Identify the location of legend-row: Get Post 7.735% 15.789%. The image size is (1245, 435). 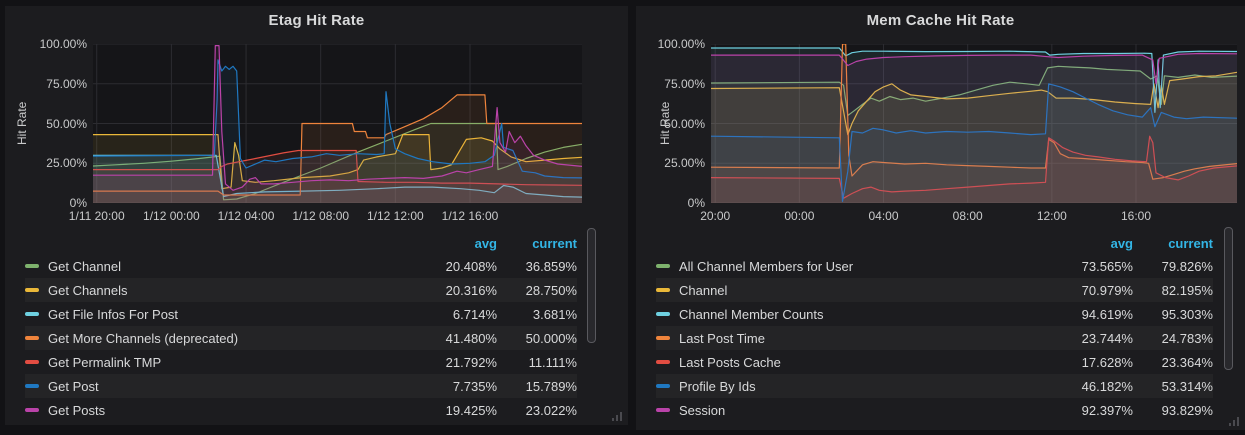
(301, 386).